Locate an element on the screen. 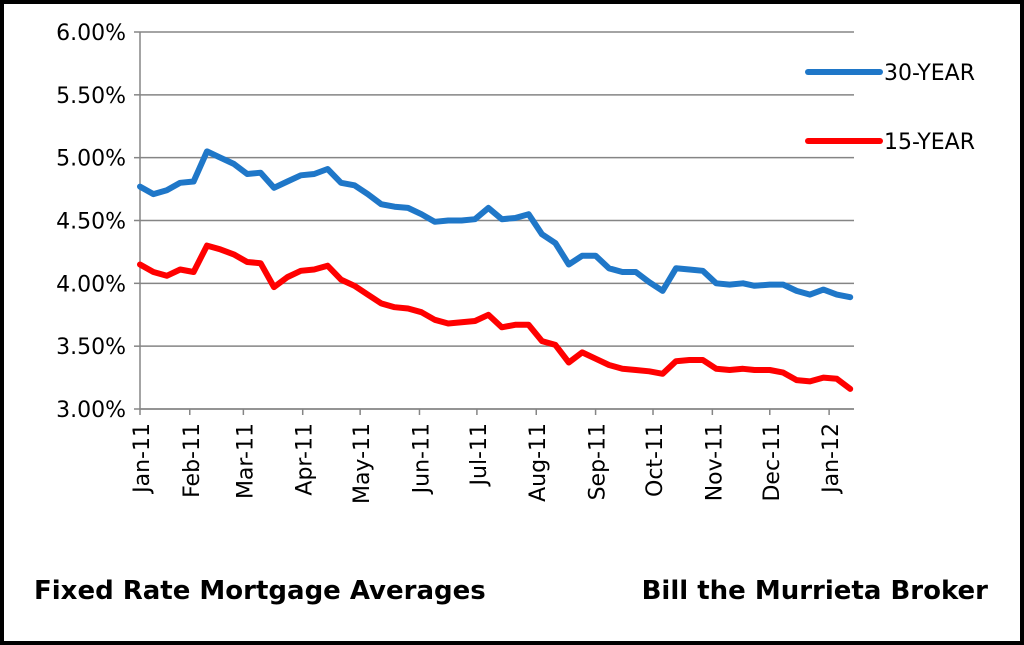 The image size is (1024, 645). y-tick-label: 4.50% is located at coordinates (91, 222).